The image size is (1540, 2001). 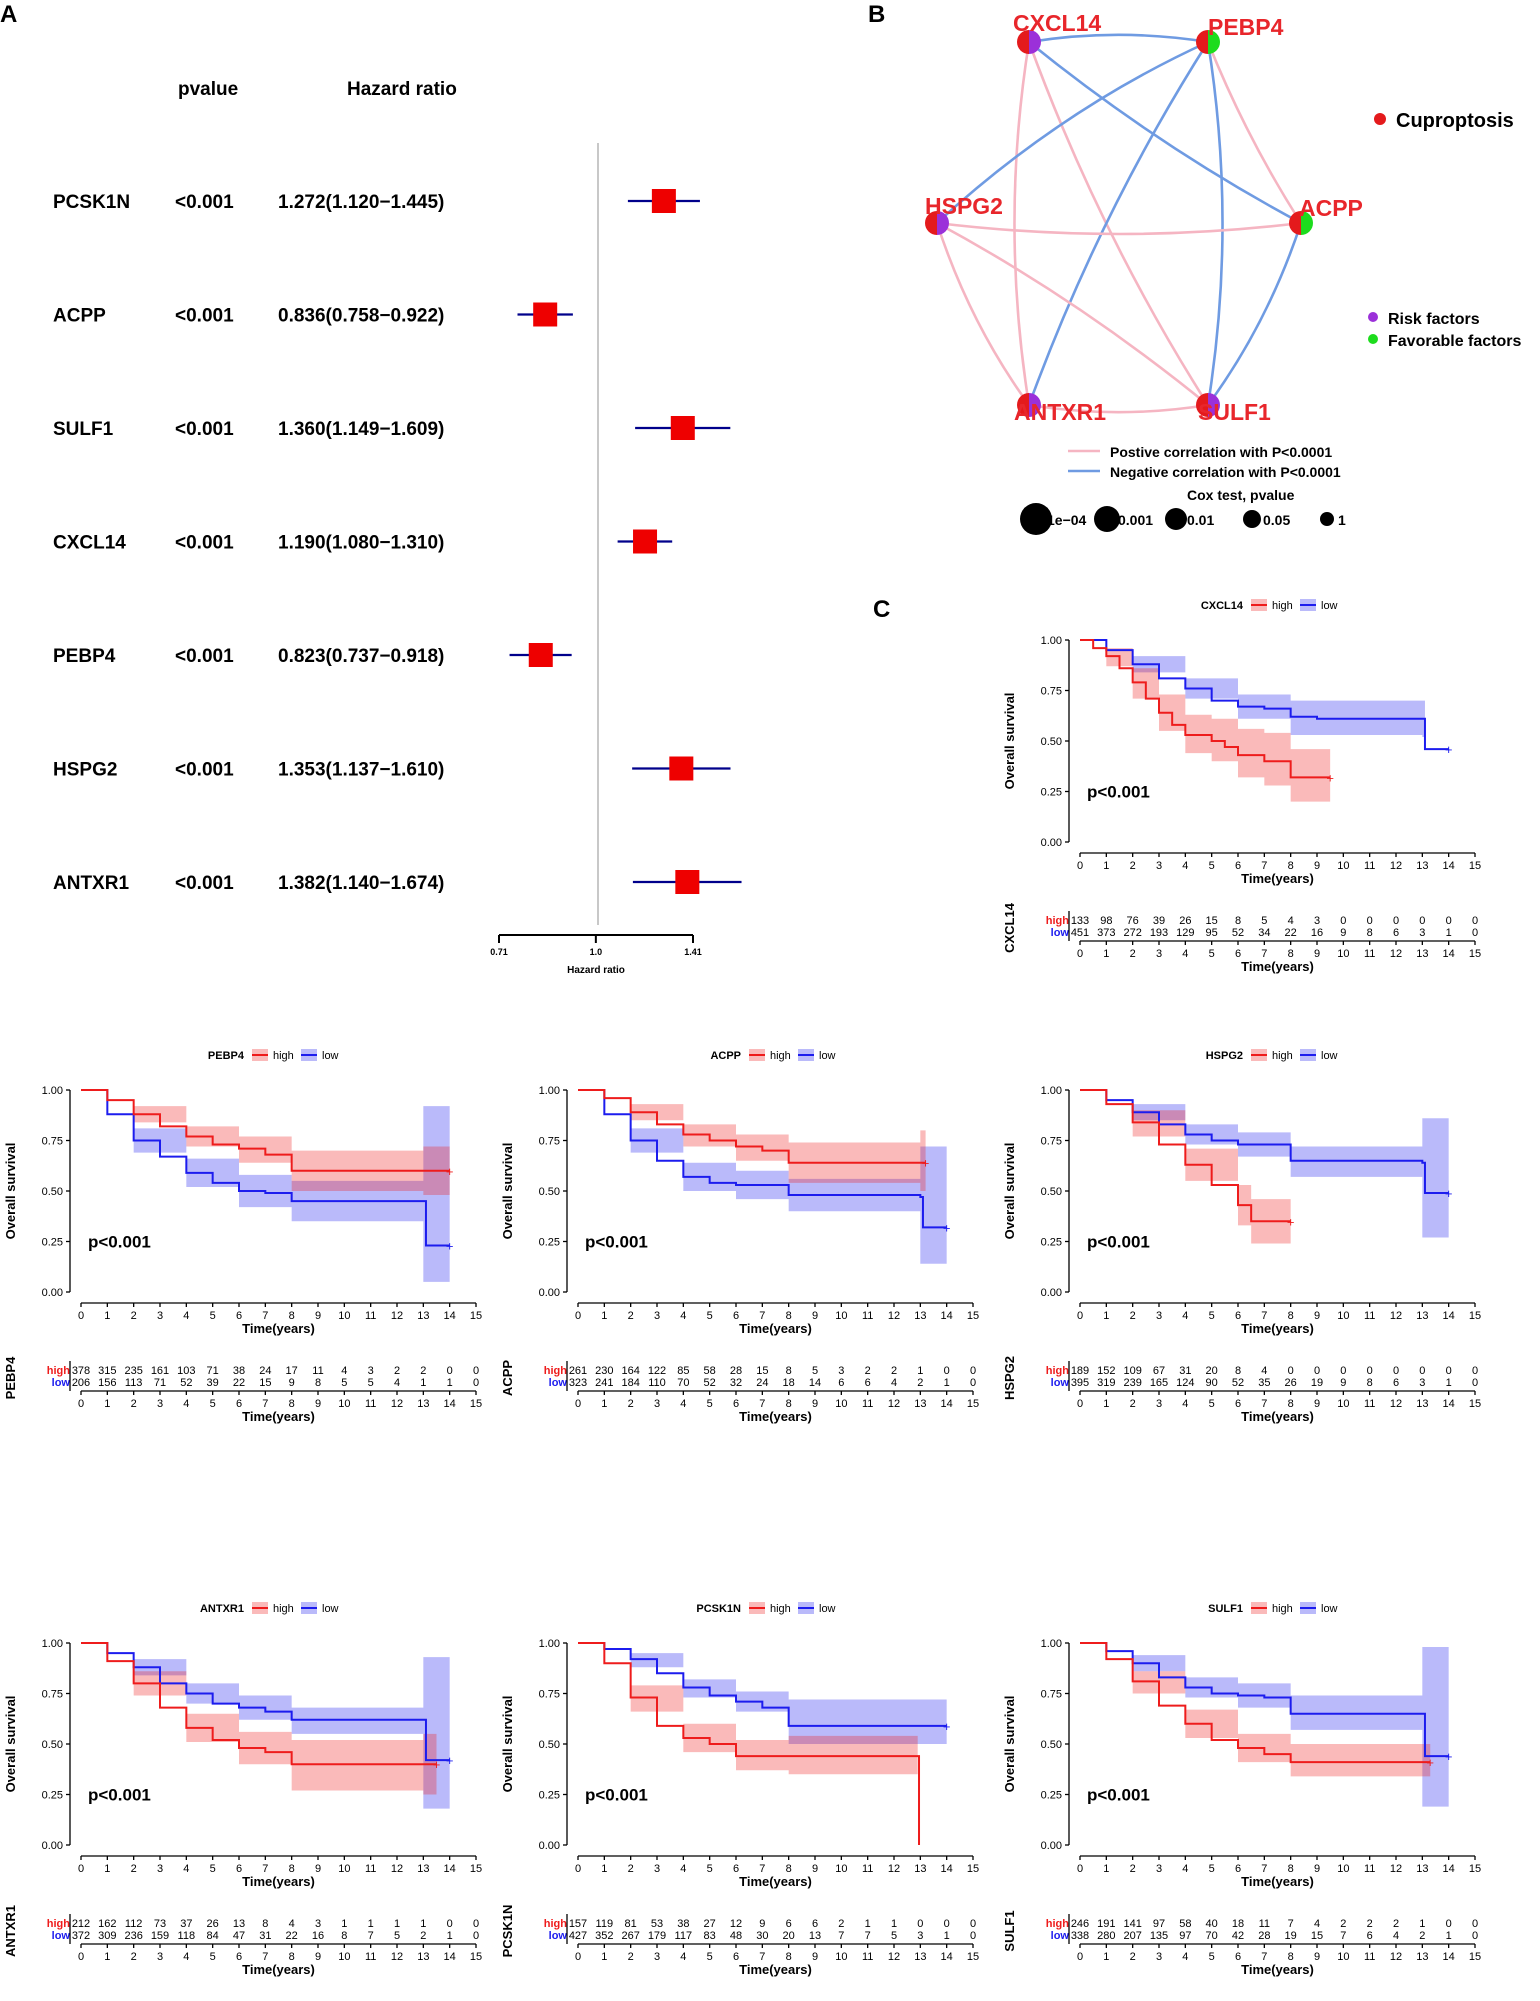 What do you see at coordinates (1291, 1936) in the screenshot?
I see `risk-count-low: 19` at bounding box center [1291, 1936].